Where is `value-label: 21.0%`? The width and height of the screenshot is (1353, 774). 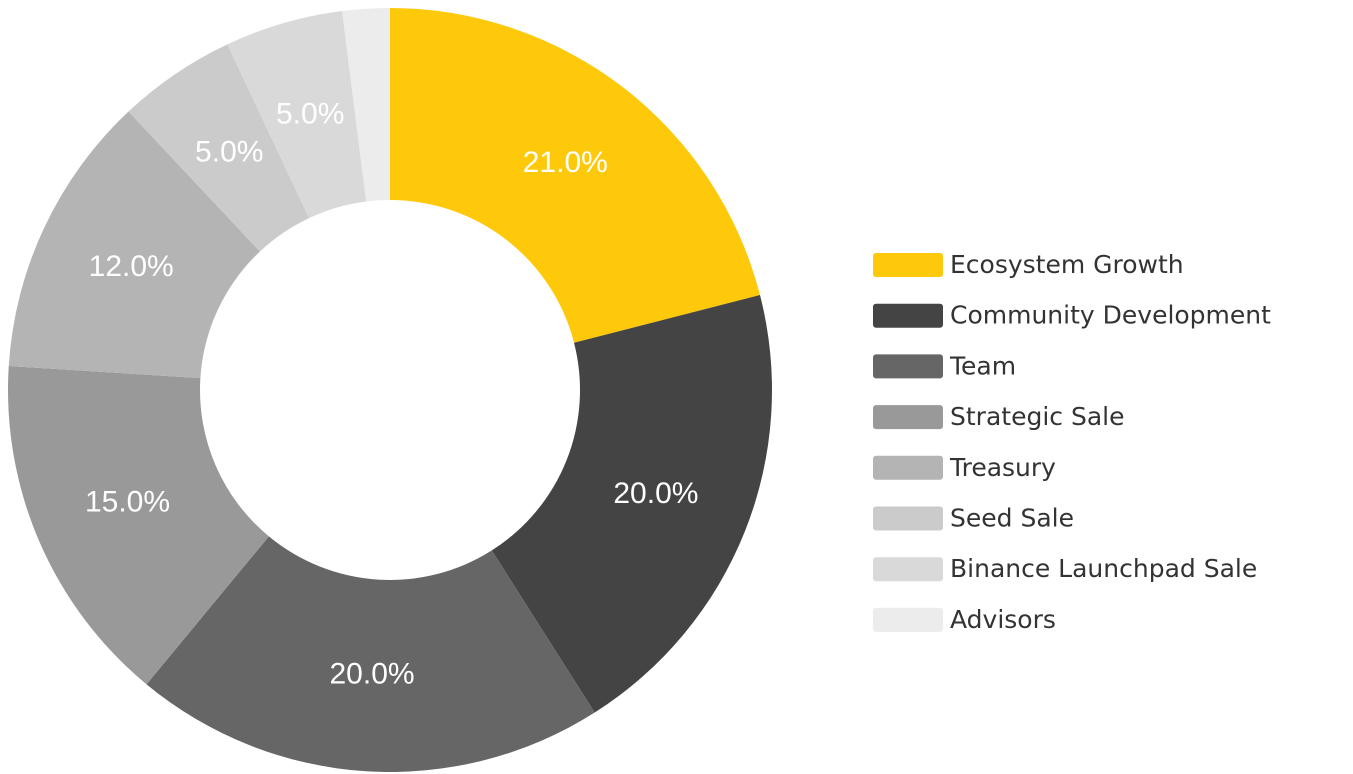 value-label: 21.0% is located at coordinates (565, 162).